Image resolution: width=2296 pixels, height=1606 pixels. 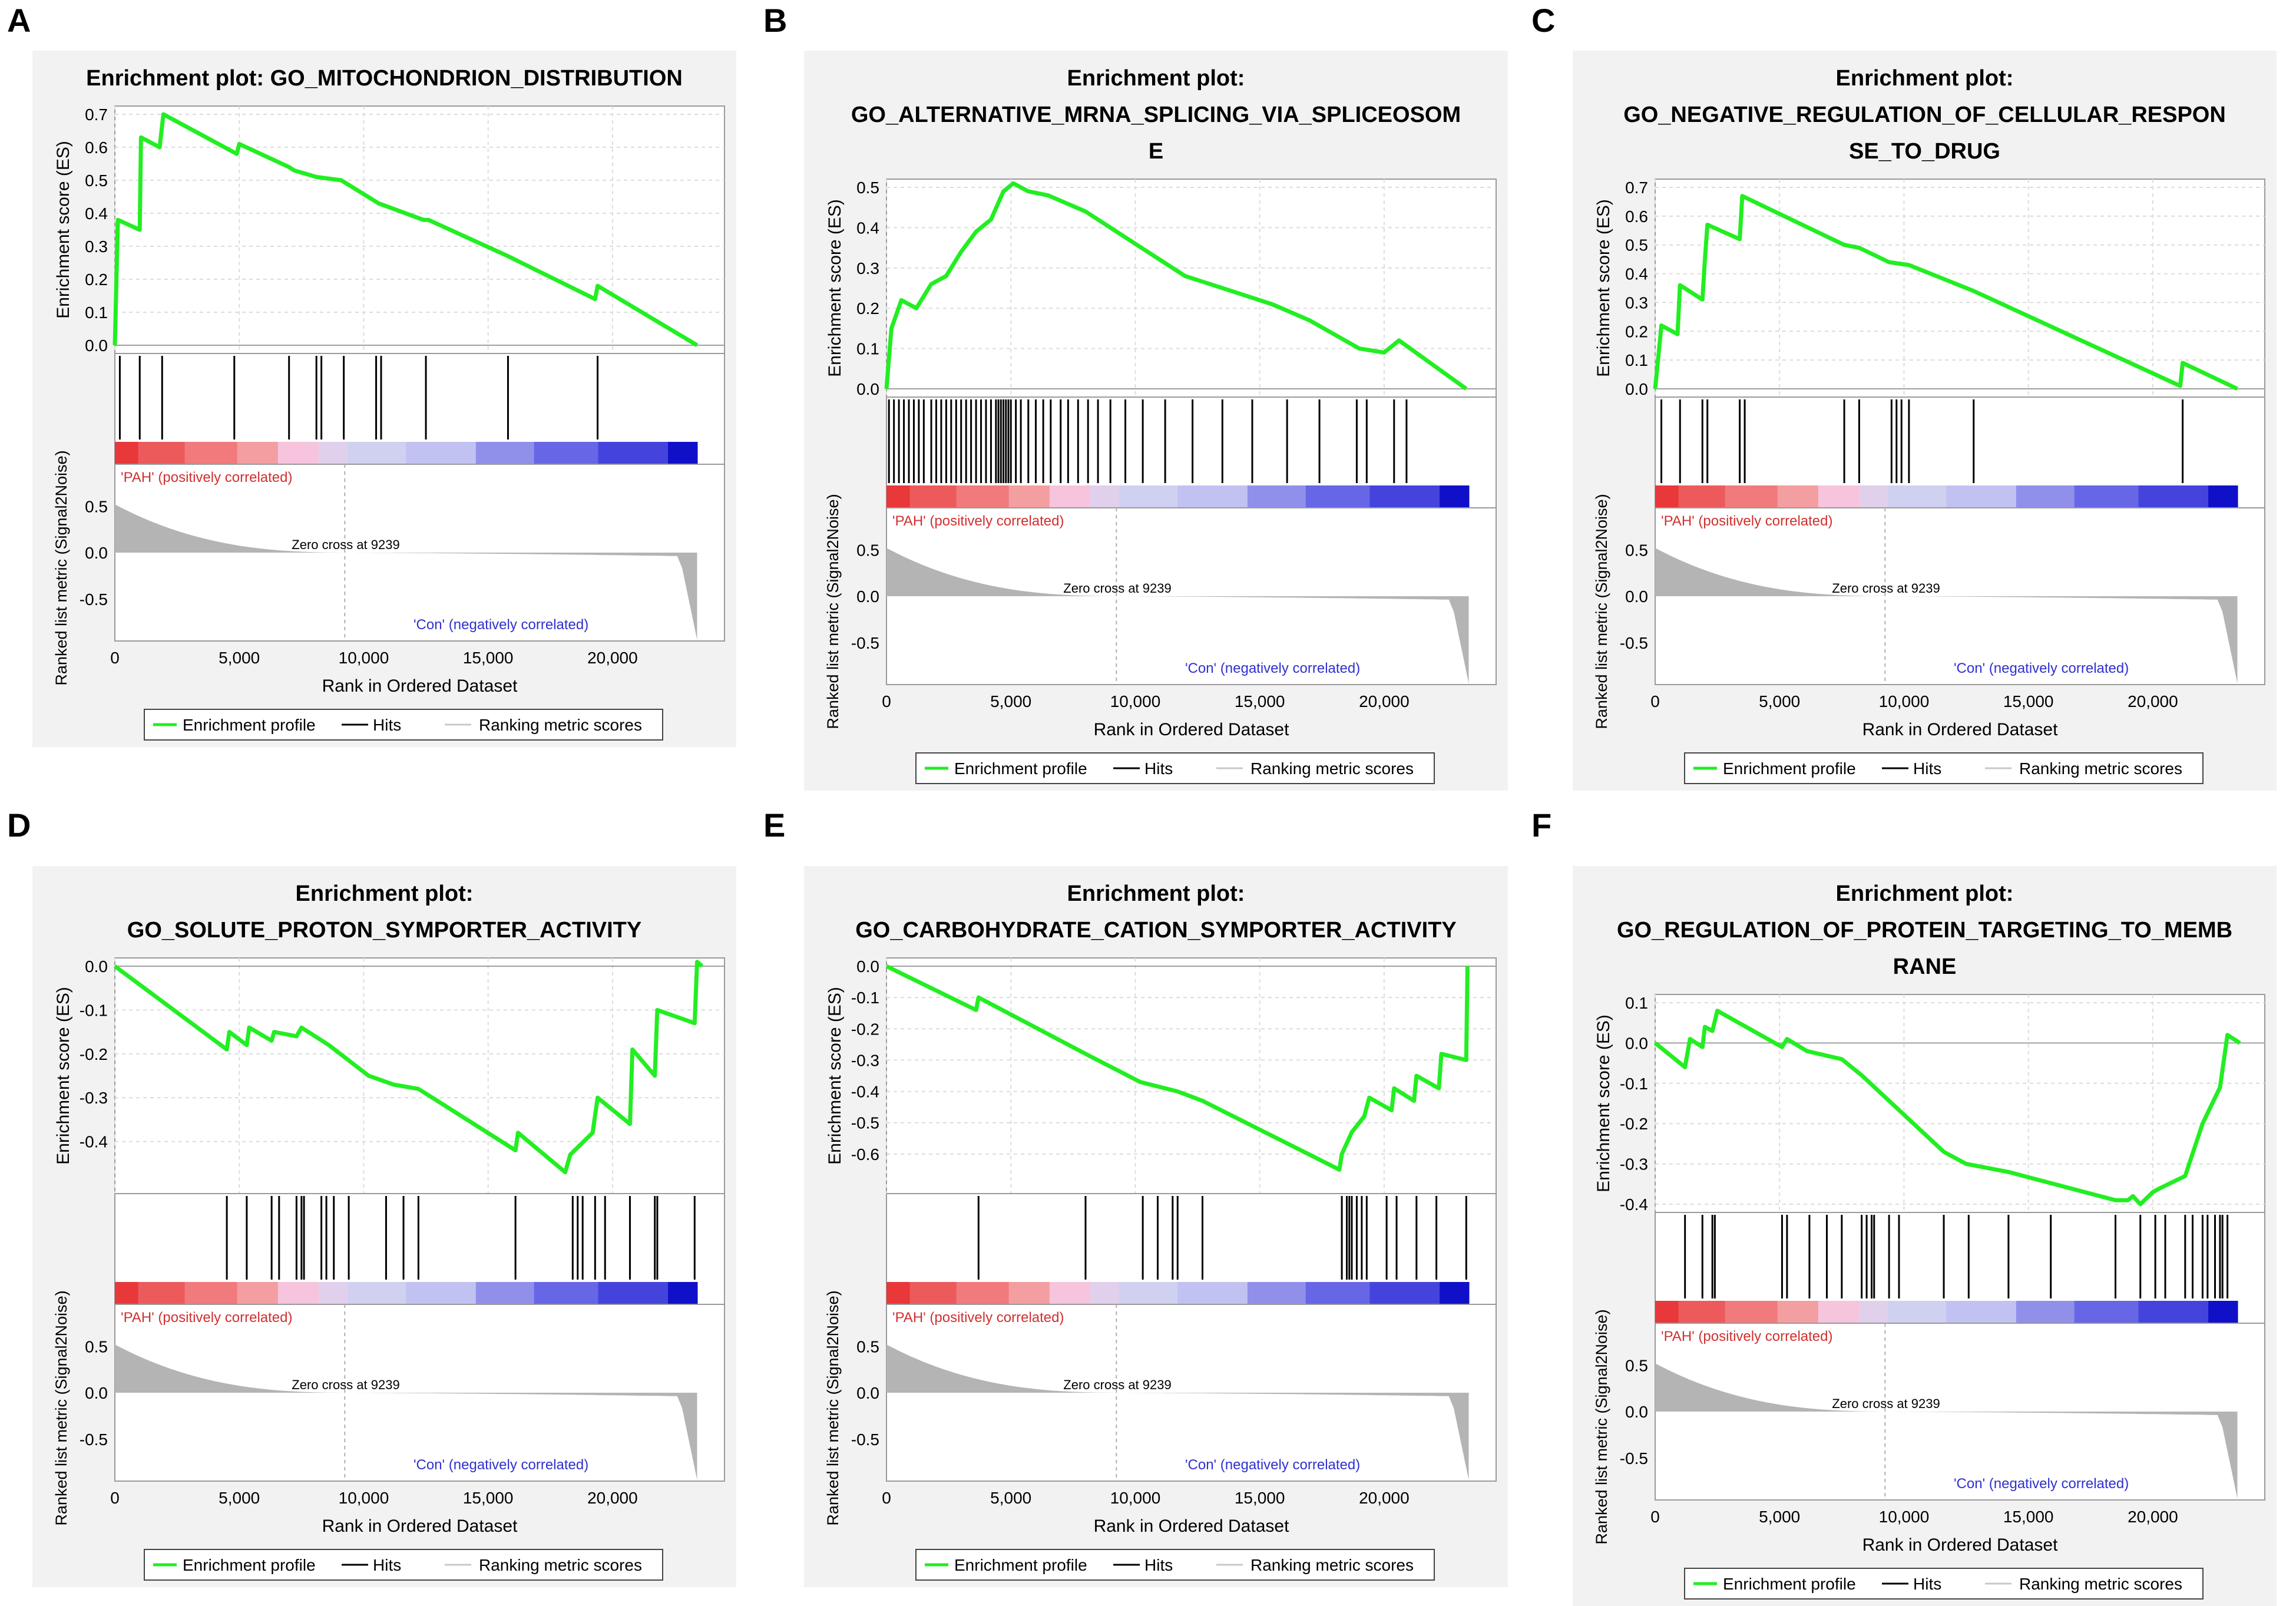 What do you see at coordinates (1156, 151) in the screenshot?
I see `chart-title-line: E` at bounding box center [1156, 151].